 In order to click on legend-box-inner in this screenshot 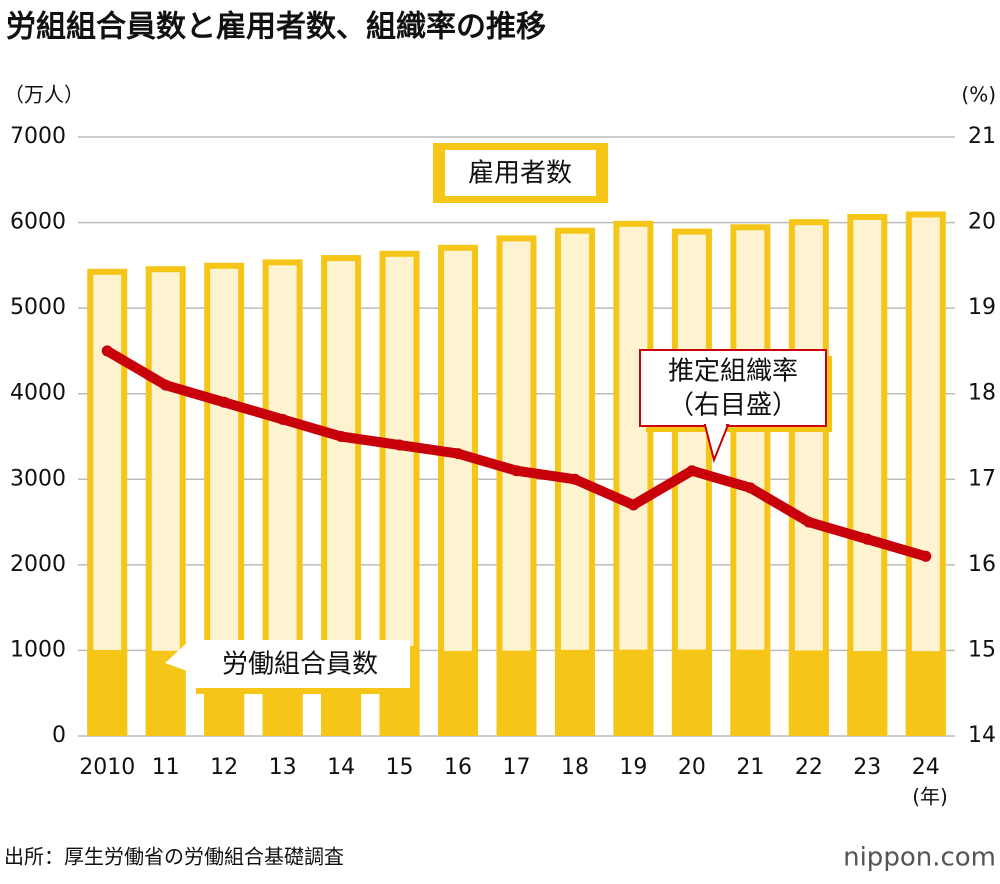, I will do `click(520, 173)`.